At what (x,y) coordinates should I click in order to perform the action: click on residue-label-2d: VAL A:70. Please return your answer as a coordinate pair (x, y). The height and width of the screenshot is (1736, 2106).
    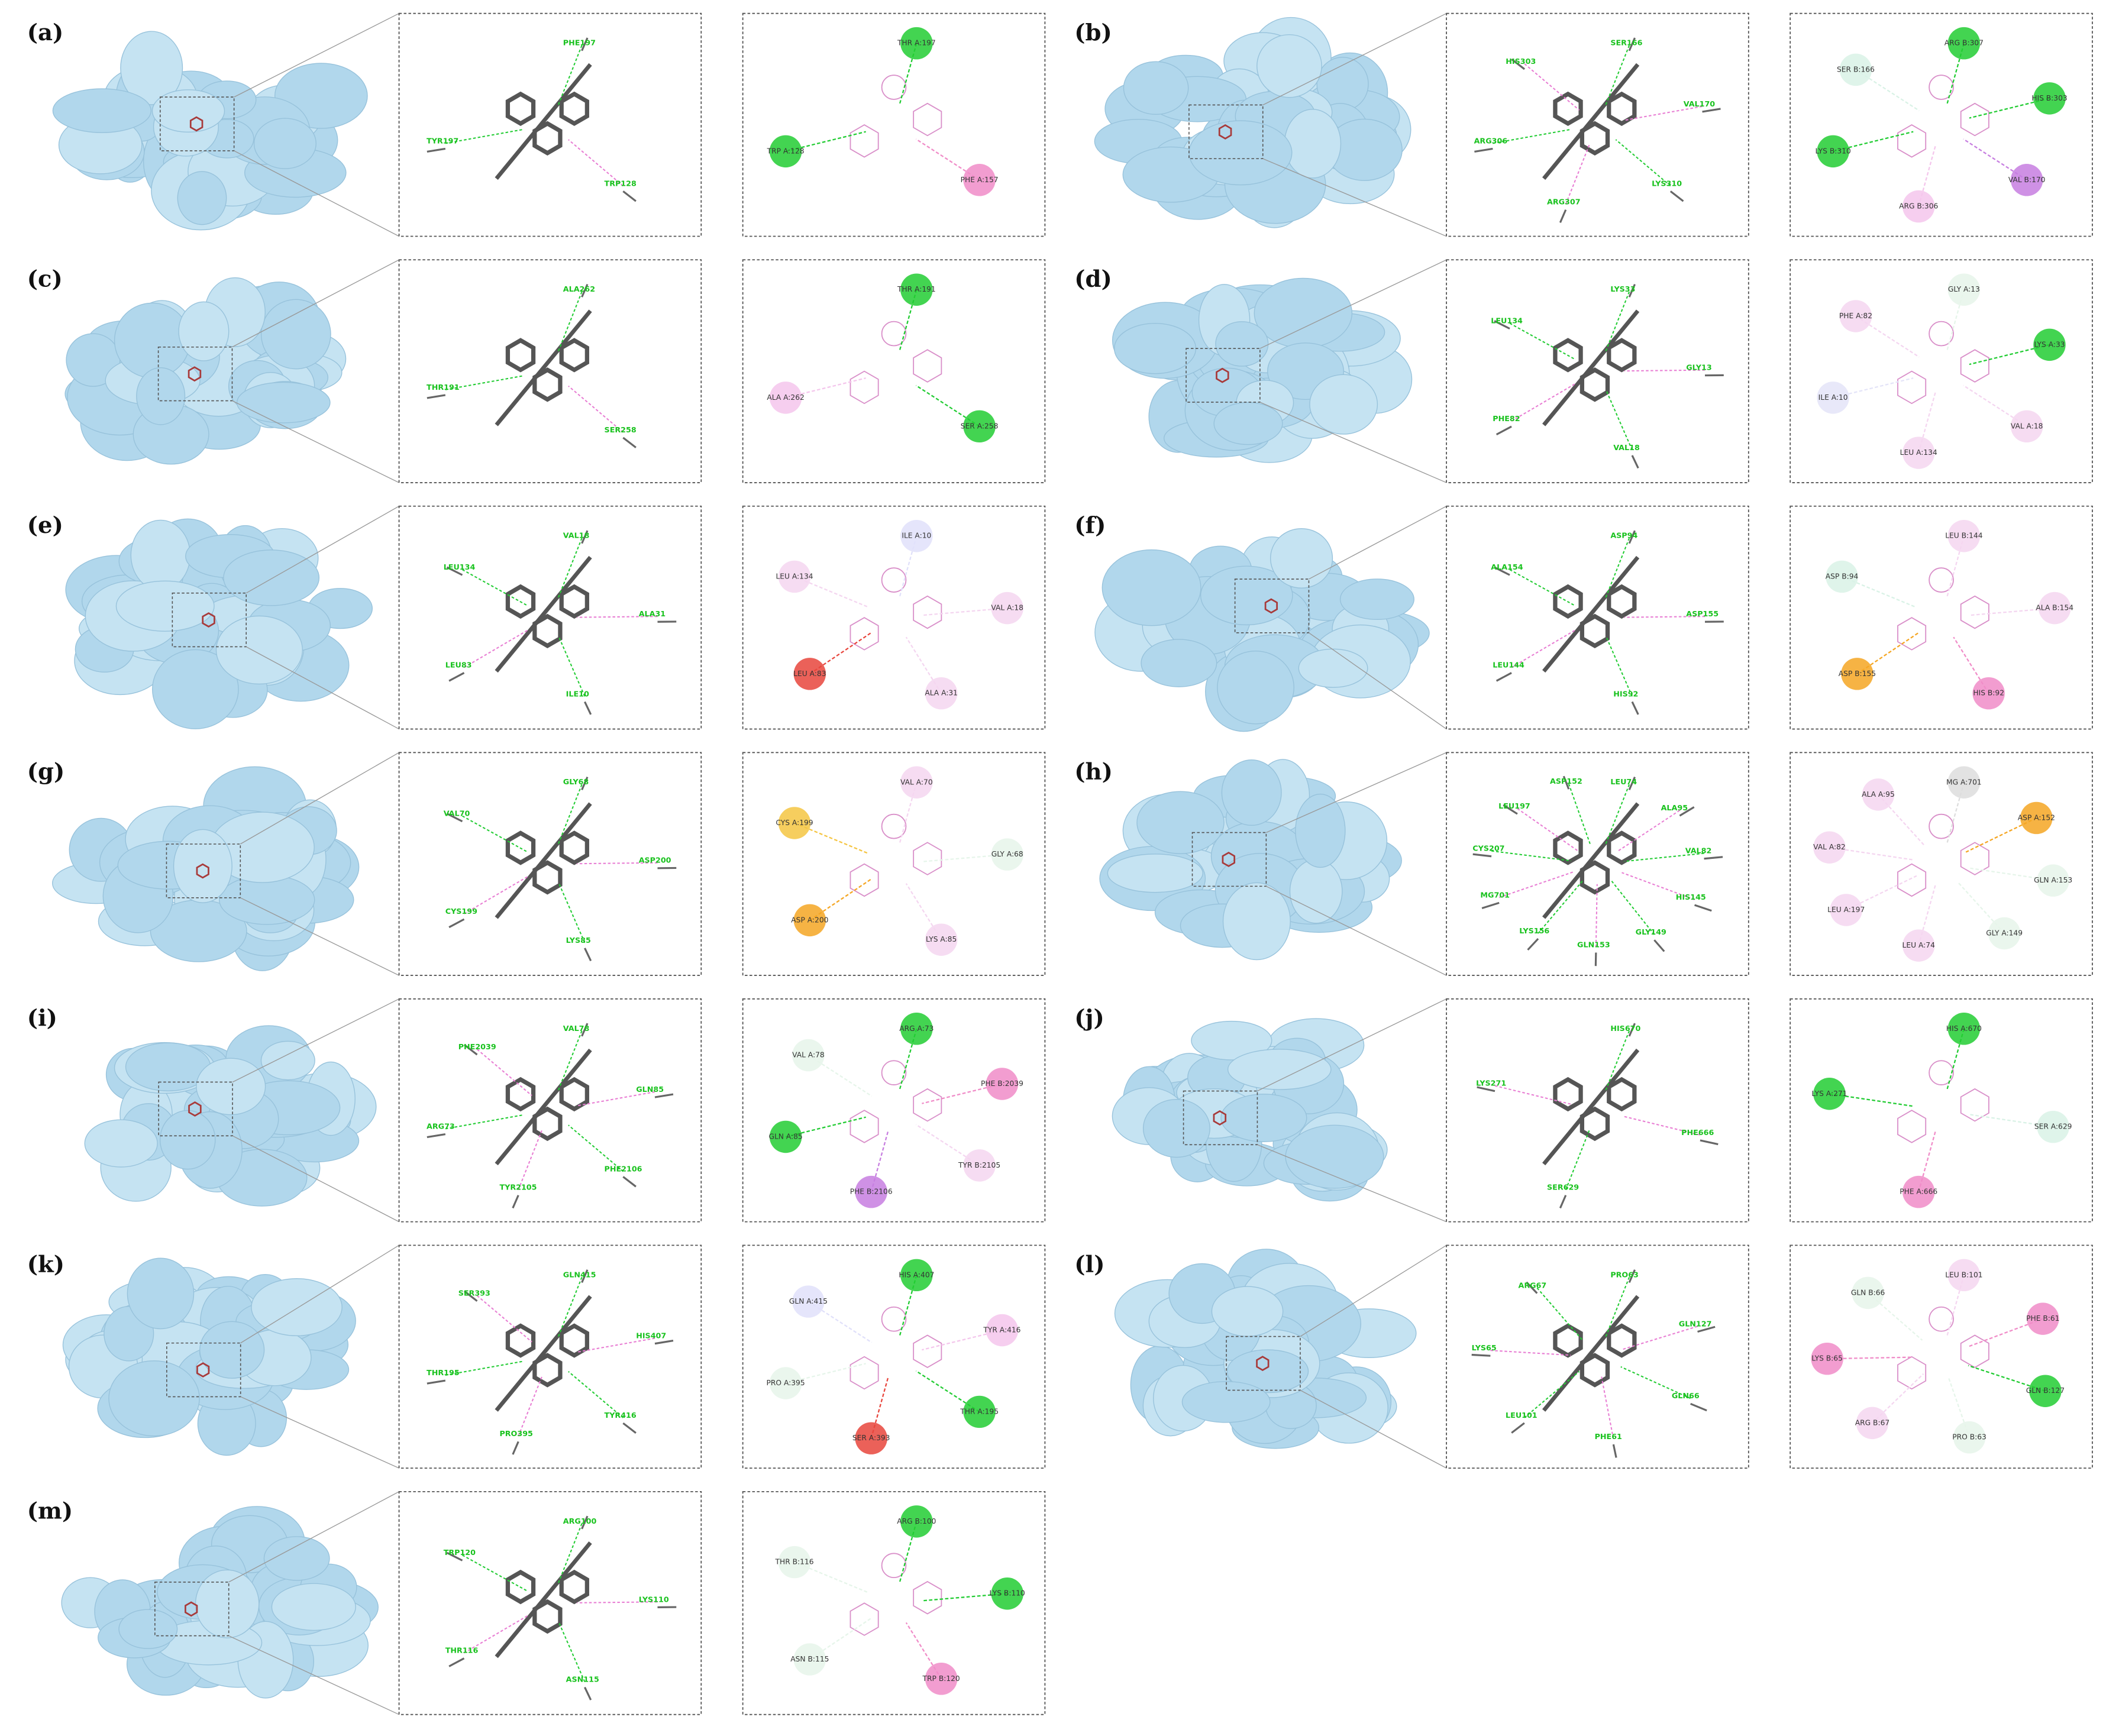
    Looking at the image, I should click on (916, 782).